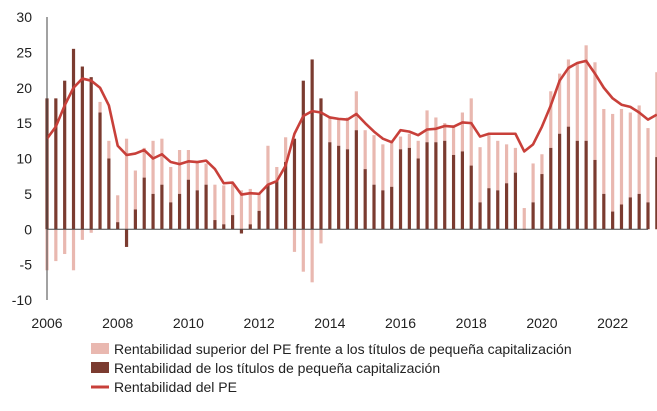 The height and width of the screenshot is (411, 657). What do you see at coordinates (46, 323) in the screenshot?
I see `x-tick-label: 2006` at bounding box center [46, 323].